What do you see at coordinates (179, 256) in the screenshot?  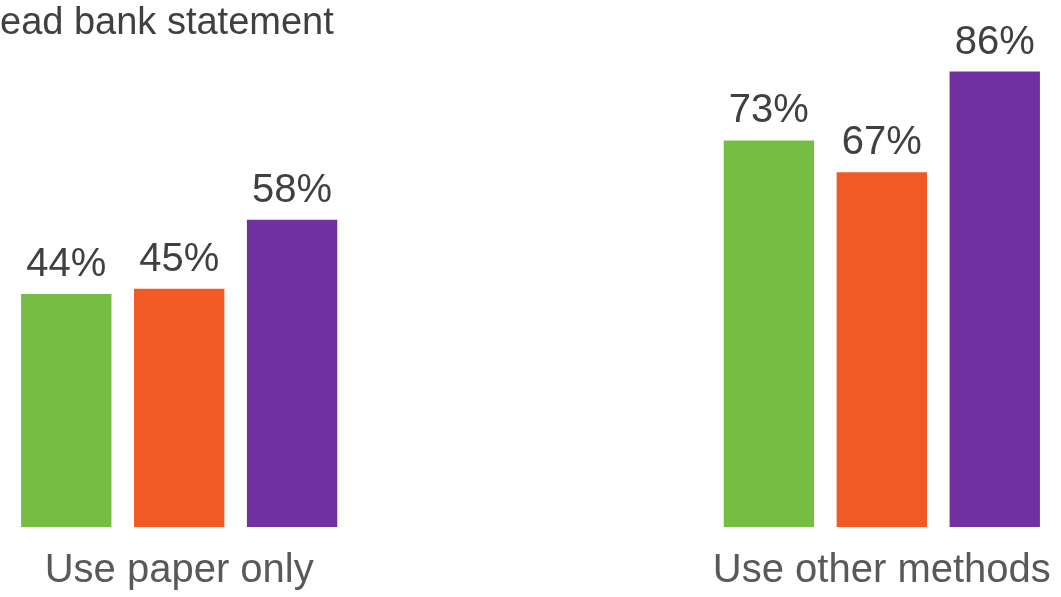 I see `data-label: 45%` at bounding box center [179, 256].